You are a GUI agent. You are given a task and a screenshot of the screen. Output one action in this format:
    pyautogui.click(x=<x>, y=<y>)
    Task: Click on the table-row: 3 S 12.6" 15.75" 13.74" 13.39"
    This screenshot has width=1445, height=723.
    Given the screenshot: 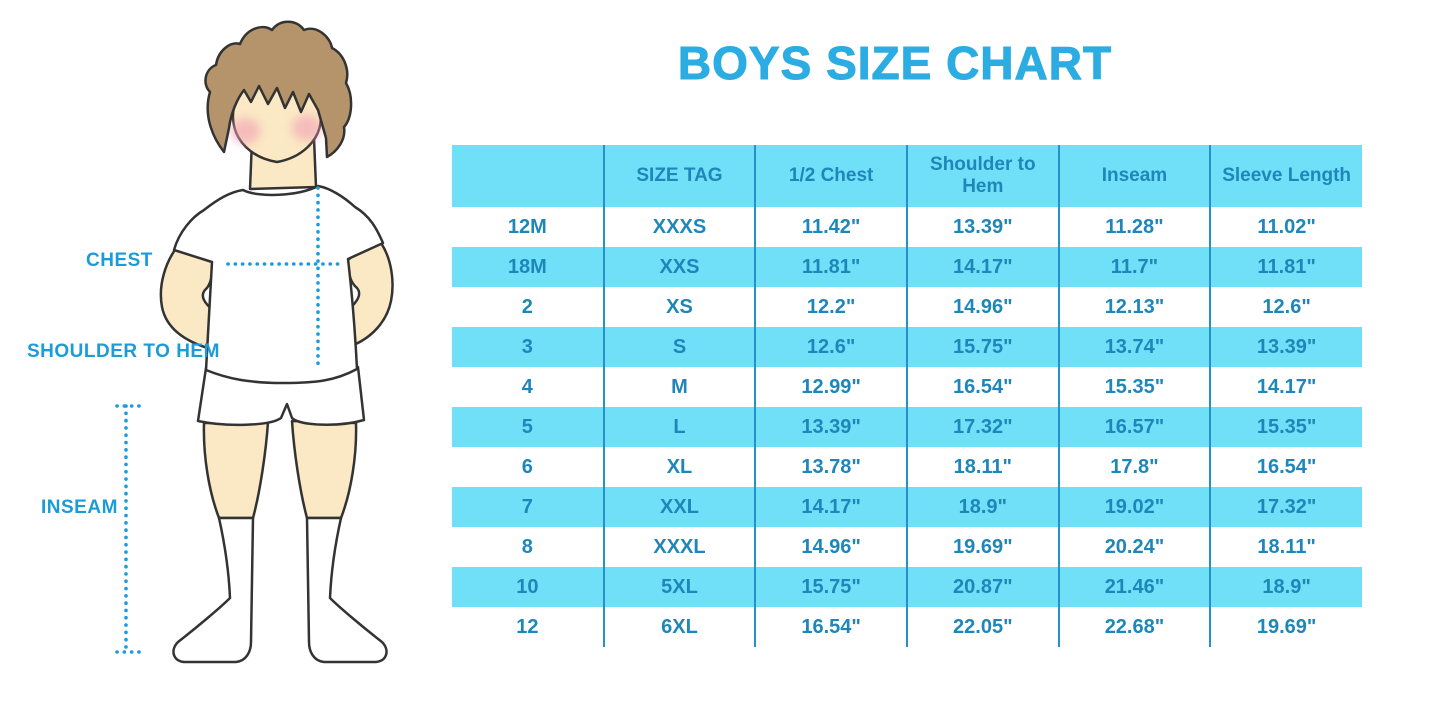 What is the action you would take?
    pyautogui.click(x=907, y=347)
    